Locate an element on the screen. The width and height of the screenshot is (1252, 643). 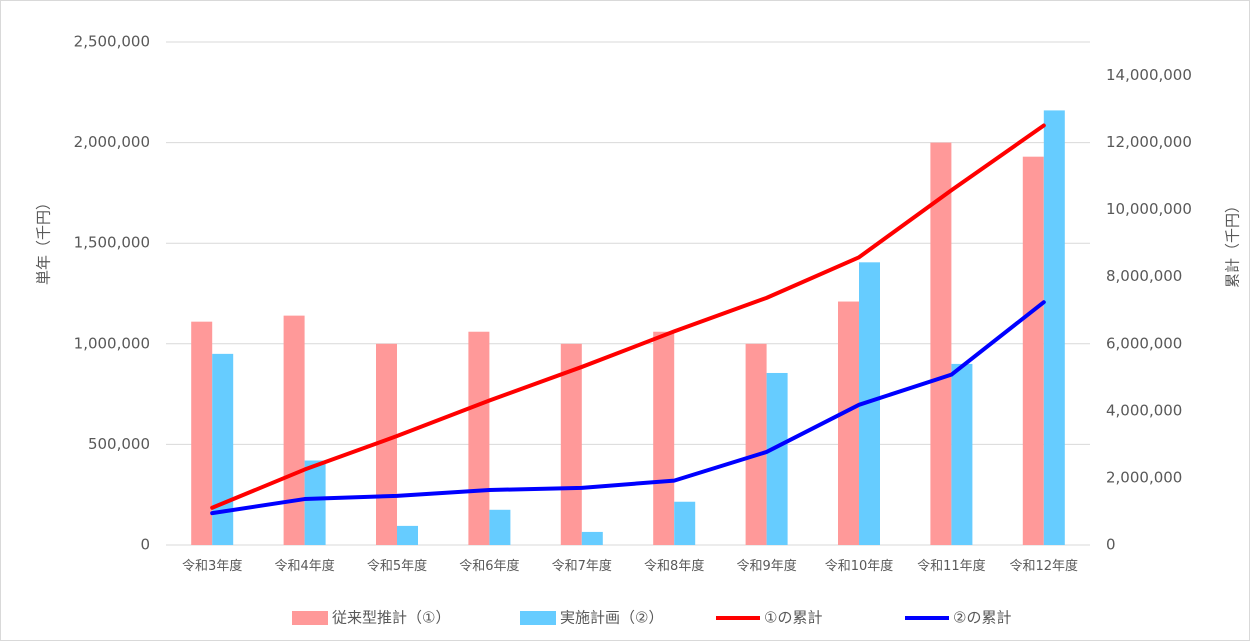
category-label: 令和9年度 is located at coordinates (766, 566).